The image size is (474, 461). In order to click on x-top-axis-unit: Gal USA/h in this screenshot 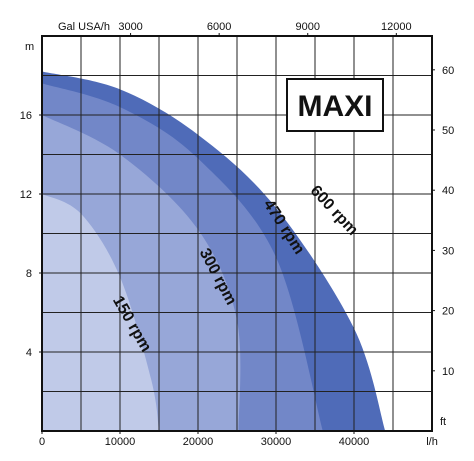, I will do `click(84, 27)`.